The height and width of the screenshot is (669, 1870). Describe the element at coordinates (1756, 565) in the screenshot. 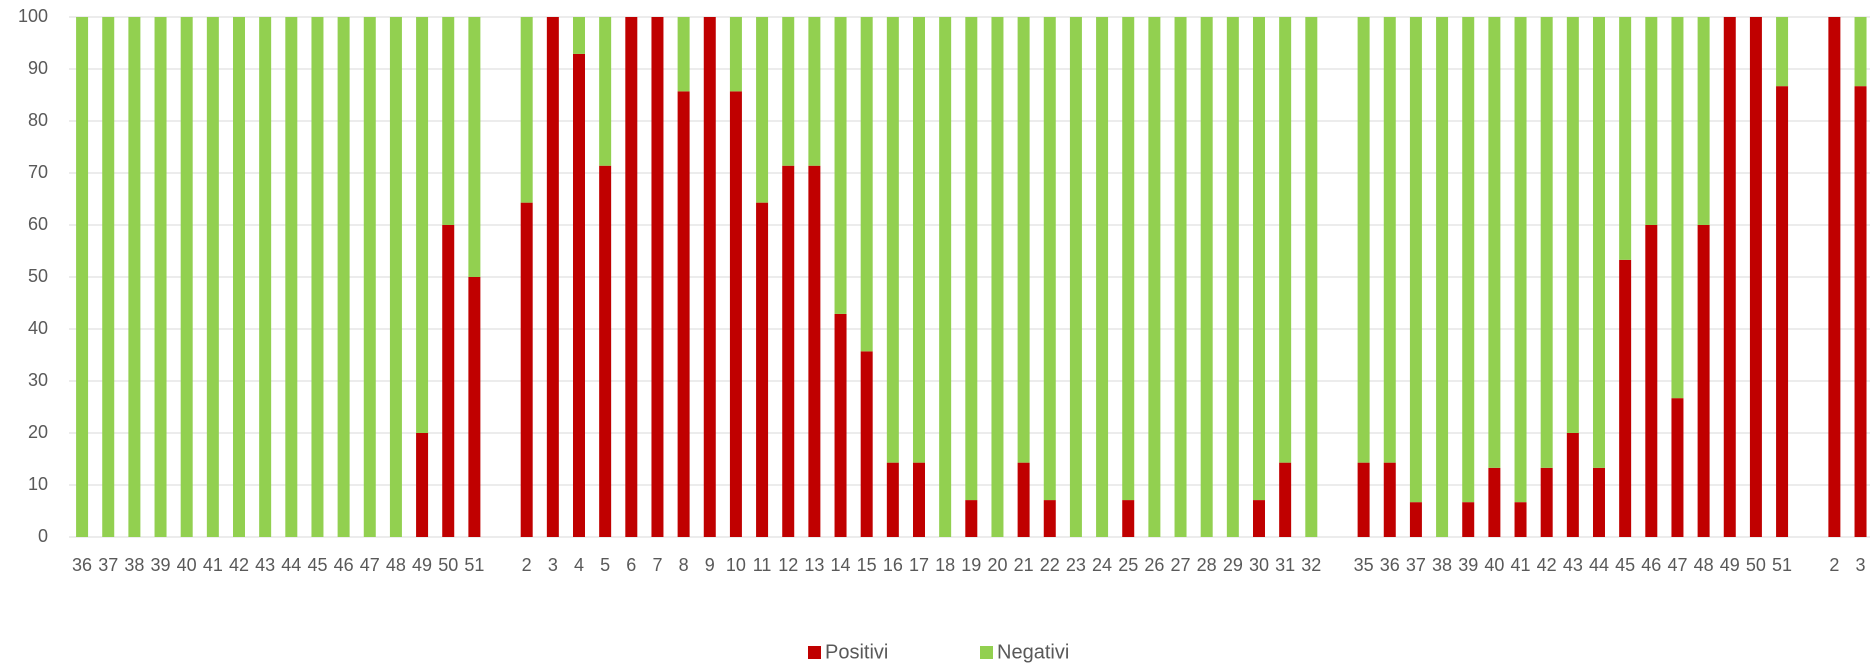

I see `x-tick-label: 50` at that location.